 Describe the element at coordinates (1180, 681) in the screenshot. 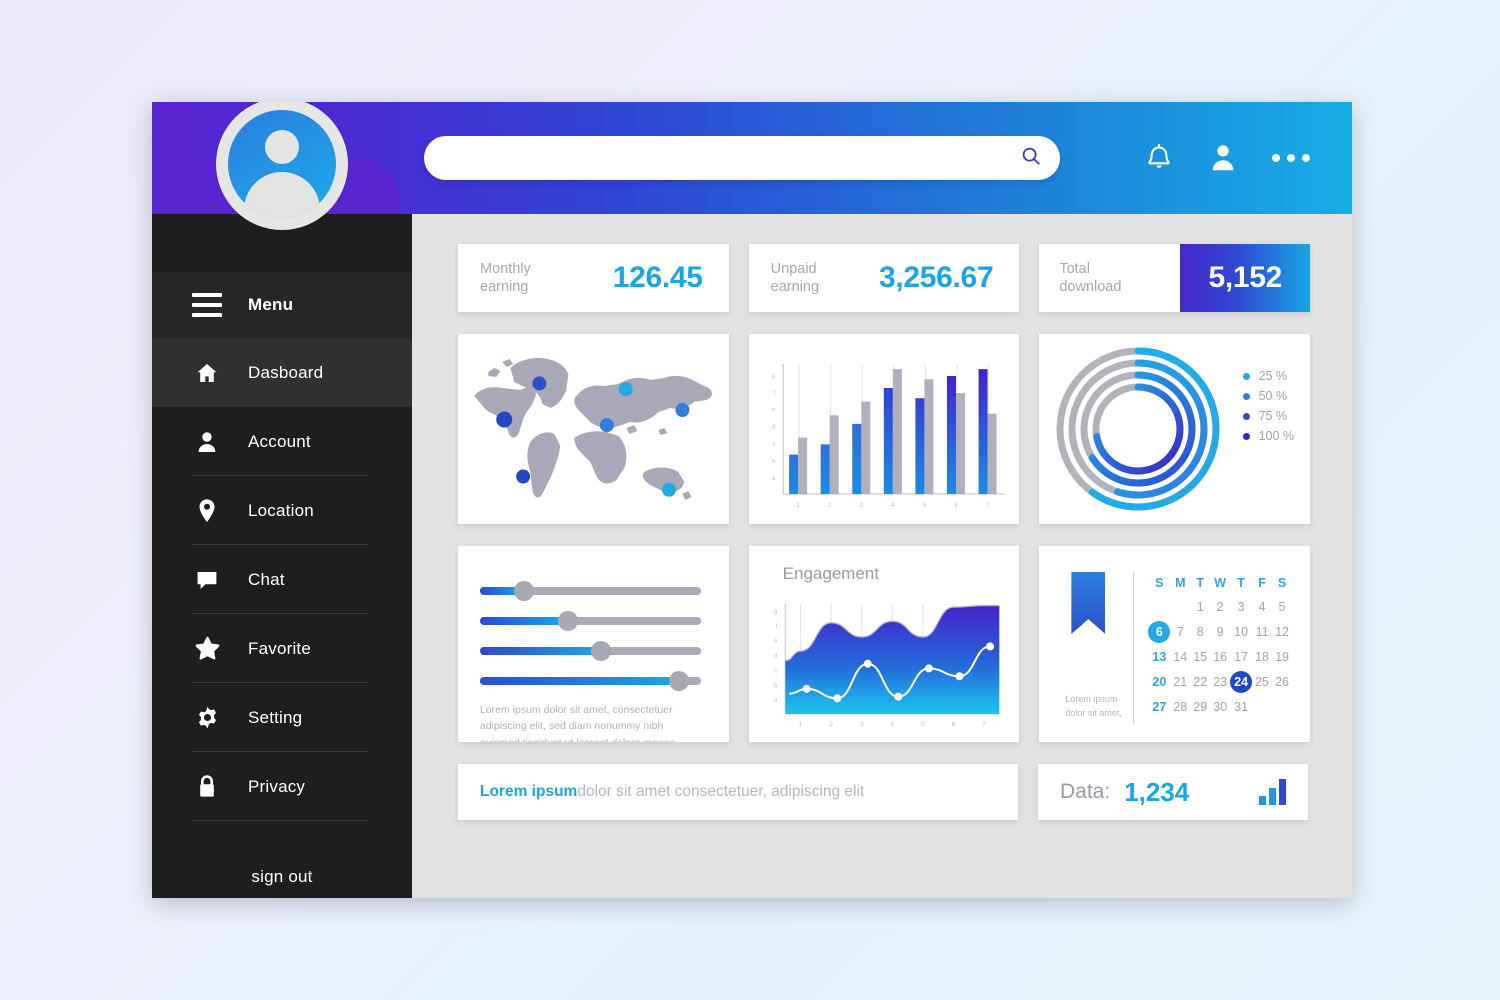

I see `calendar-day: 21` at that location.